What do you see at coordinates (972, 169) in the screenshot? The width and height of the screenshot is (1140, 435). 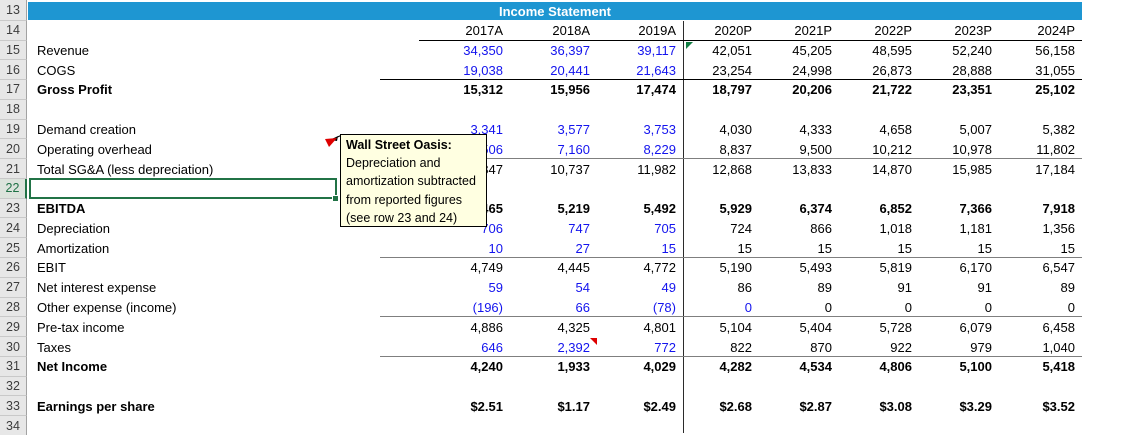 I see `cell: 15,985` at bounding box center [972, 169].